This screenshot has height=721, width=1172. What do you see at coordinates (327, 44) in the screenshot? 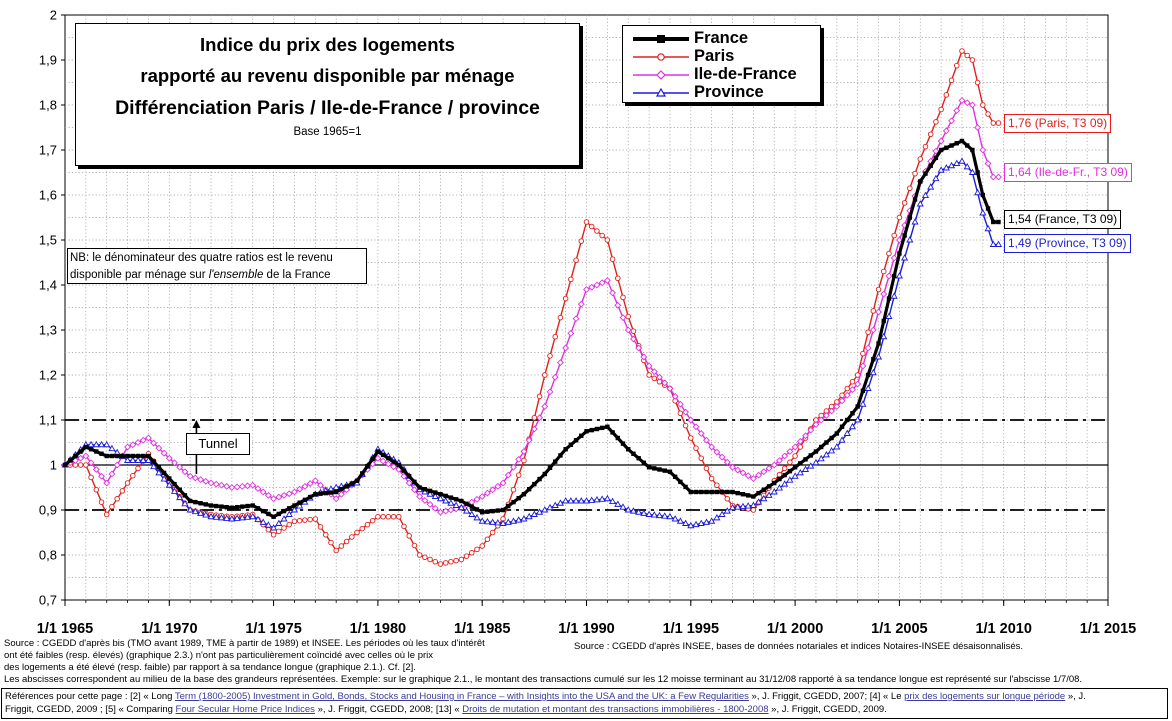
I see `chart-title: Indice du prix des logements` at bounding box center [327, 44].